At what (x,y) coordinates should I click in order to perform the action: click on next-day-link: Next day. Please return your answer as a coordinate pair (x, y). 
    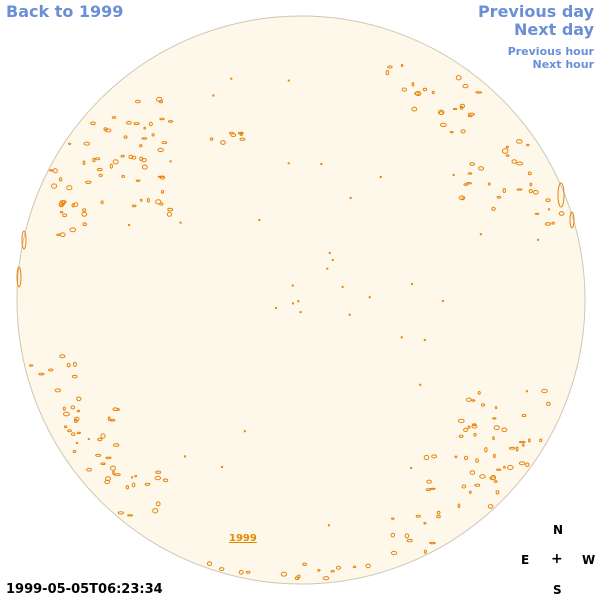
    Looking at the image, I should click on (554, 29).